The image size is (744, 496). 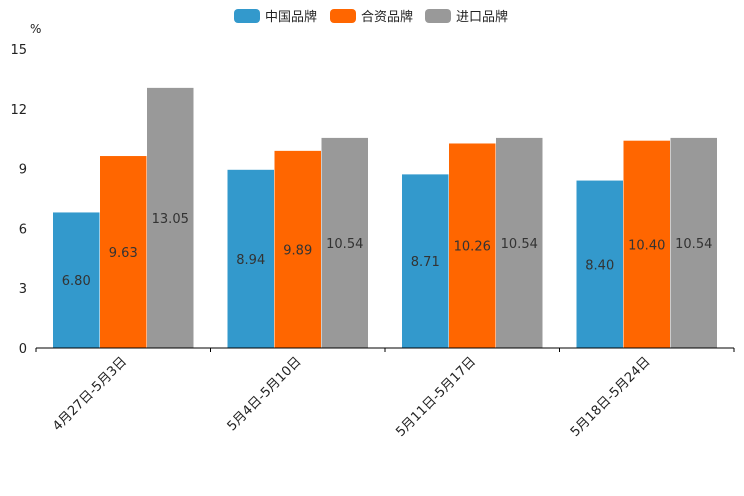 What do you see at coordinates (18, 110) in the screenshot?
I see `y-tick-label: 12` at bounding box center [18, 110].